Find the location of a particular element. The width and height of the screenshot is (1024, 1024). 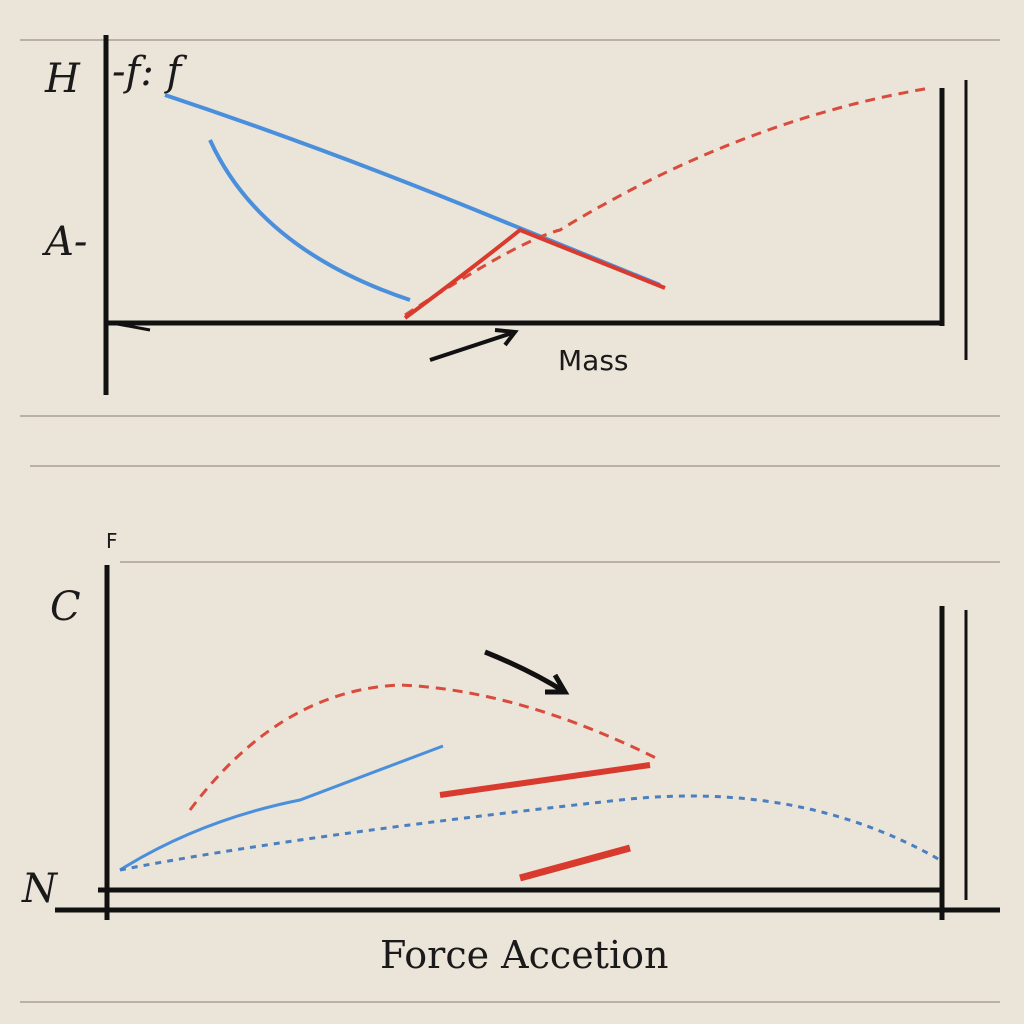

red-line is located at coordinates (534, 273).